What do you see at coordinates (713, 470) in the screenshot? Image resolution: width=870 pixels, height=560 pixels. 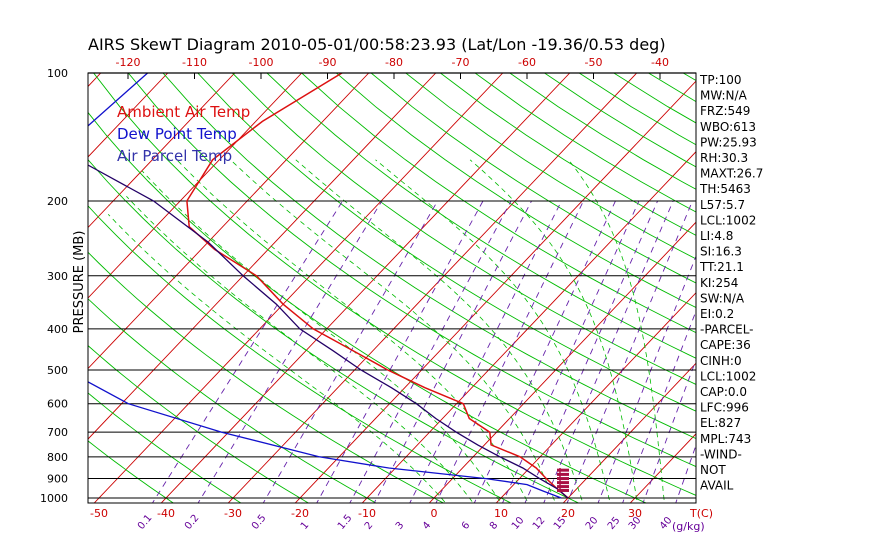 I see `index-value: NOT` at bounding box center [713, 470].